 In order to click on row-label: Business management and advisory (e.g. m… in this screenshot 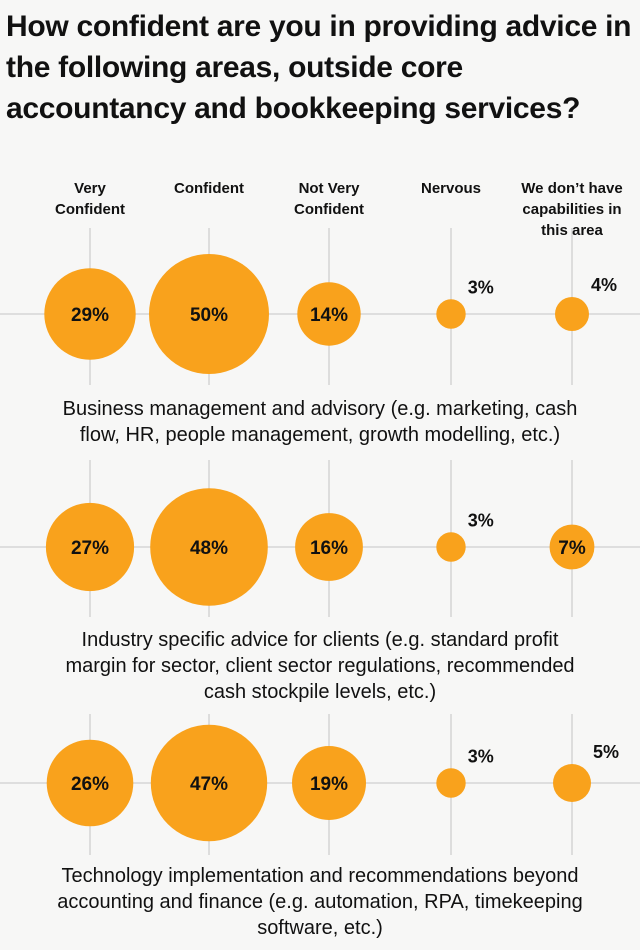, I will do `click(320, 422)`.